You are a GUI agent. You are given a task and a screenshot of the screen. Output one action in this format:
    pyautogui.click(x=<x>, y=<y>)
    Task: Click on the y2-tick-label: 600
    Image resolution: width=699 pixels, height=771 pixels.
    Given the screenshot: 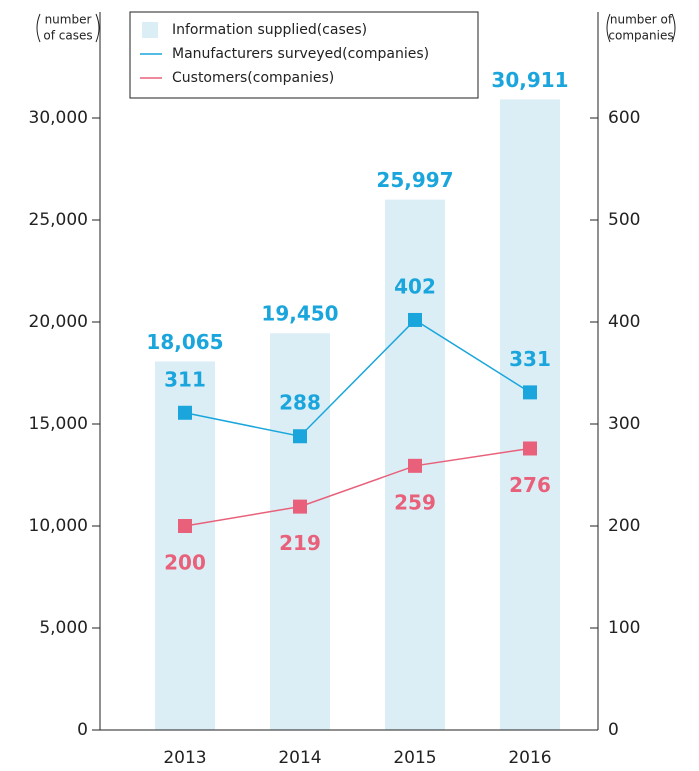 What is the action you would take?
    pyautogui.click(x=624, y=118)
    